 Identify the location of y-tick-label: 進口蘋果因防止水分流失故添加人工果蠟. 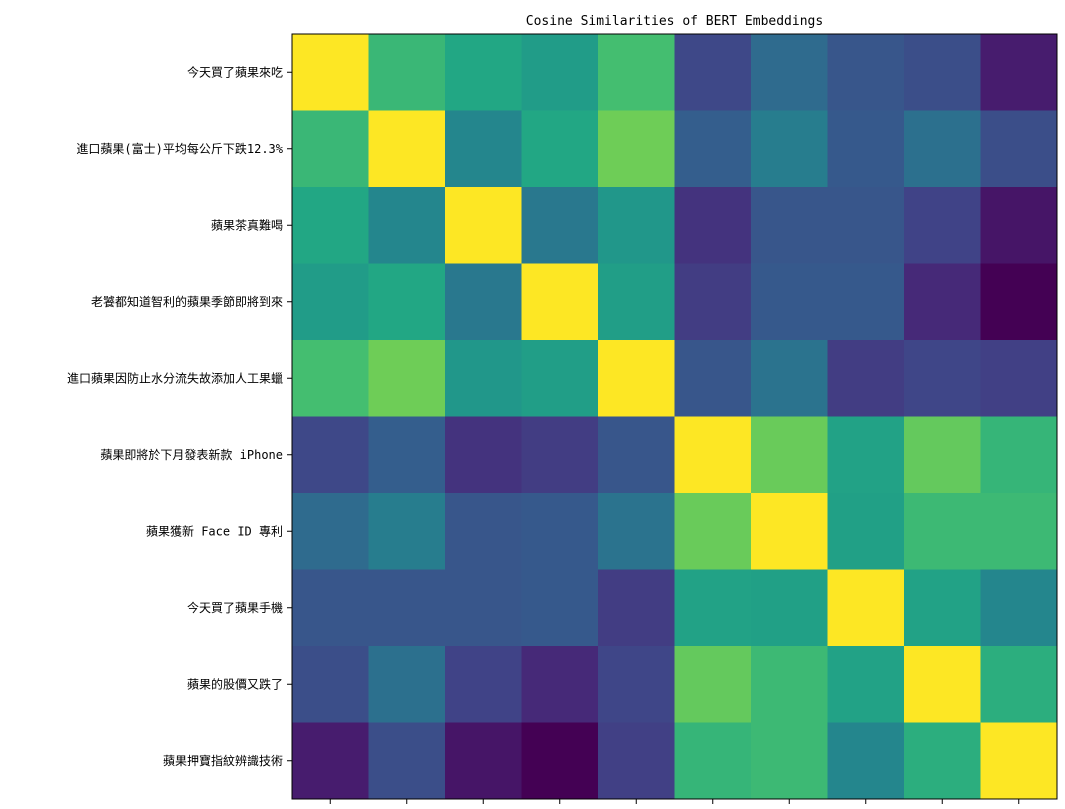
(175, 377).